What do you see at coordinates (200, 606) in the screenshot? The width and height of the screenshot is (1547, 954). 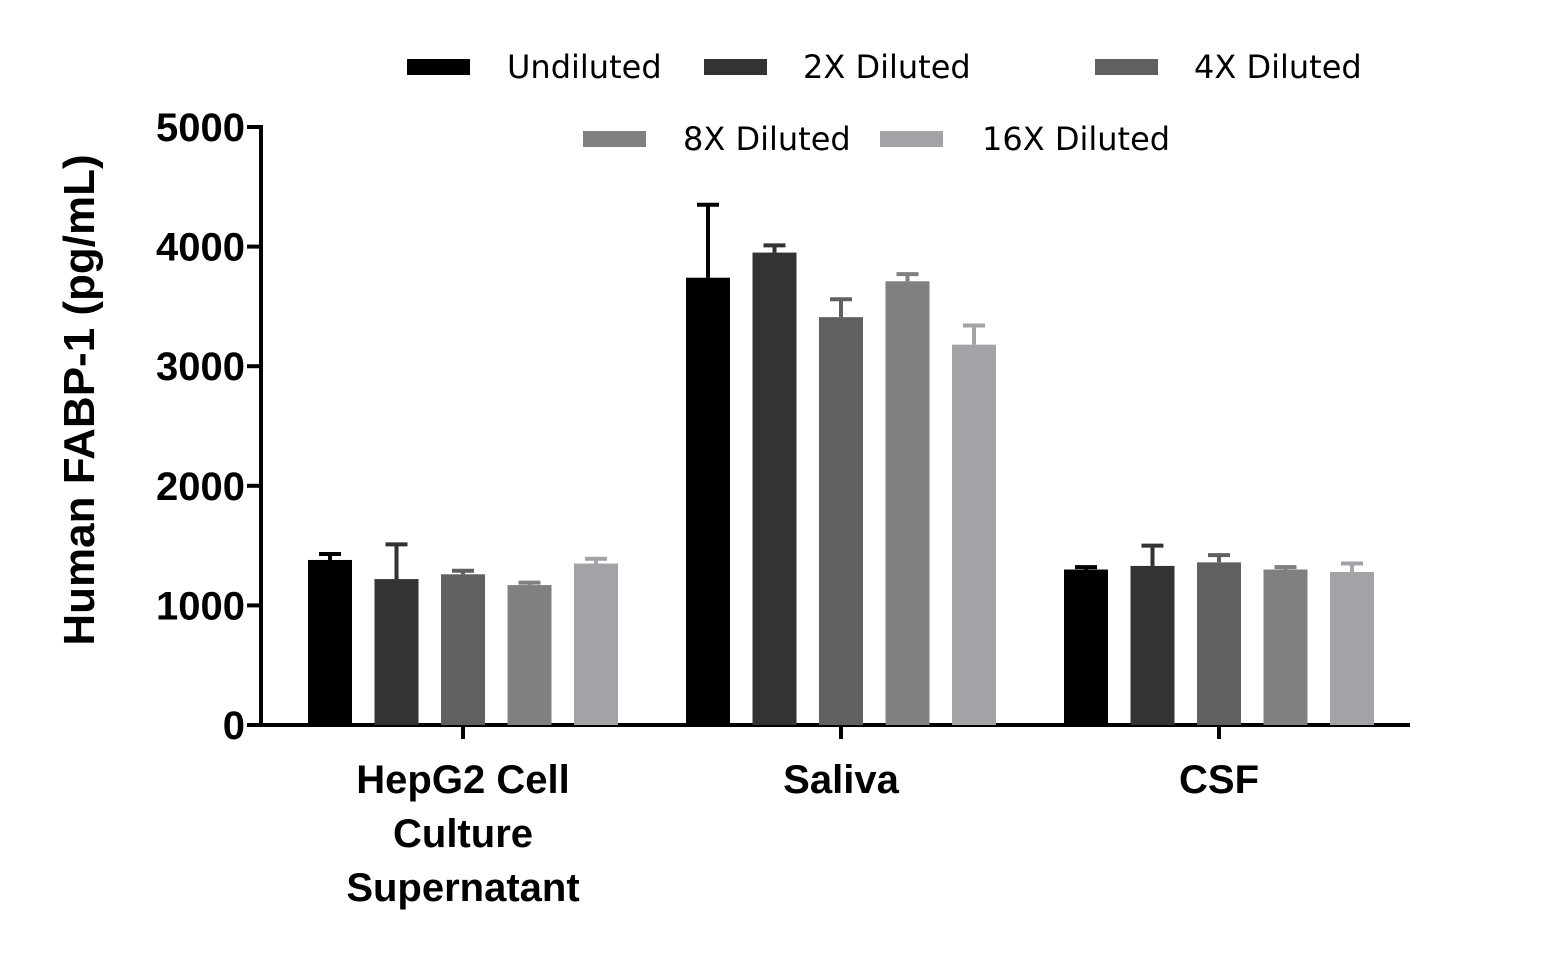 I see `y-tick-label: 1000` at bounding box center [200, 606].